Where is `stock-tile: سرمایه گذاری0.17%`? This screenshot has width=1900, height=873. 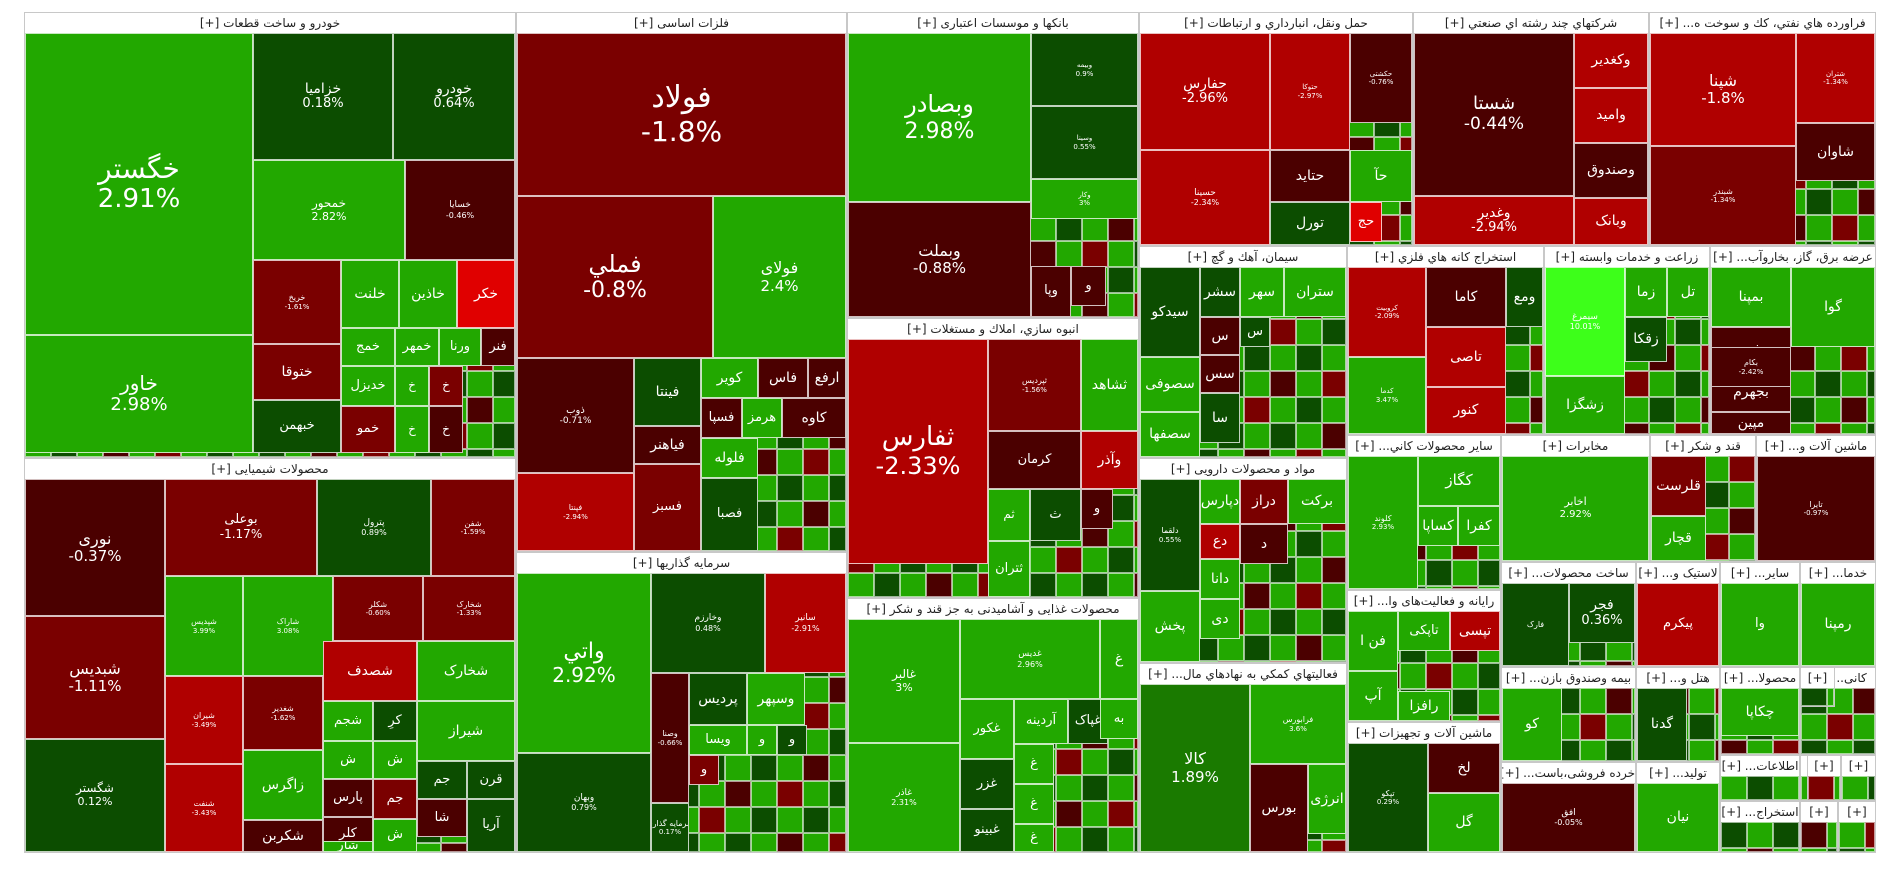 stock-tile: سرمایه گذاری0.17% is located at coordinates (670, 827).